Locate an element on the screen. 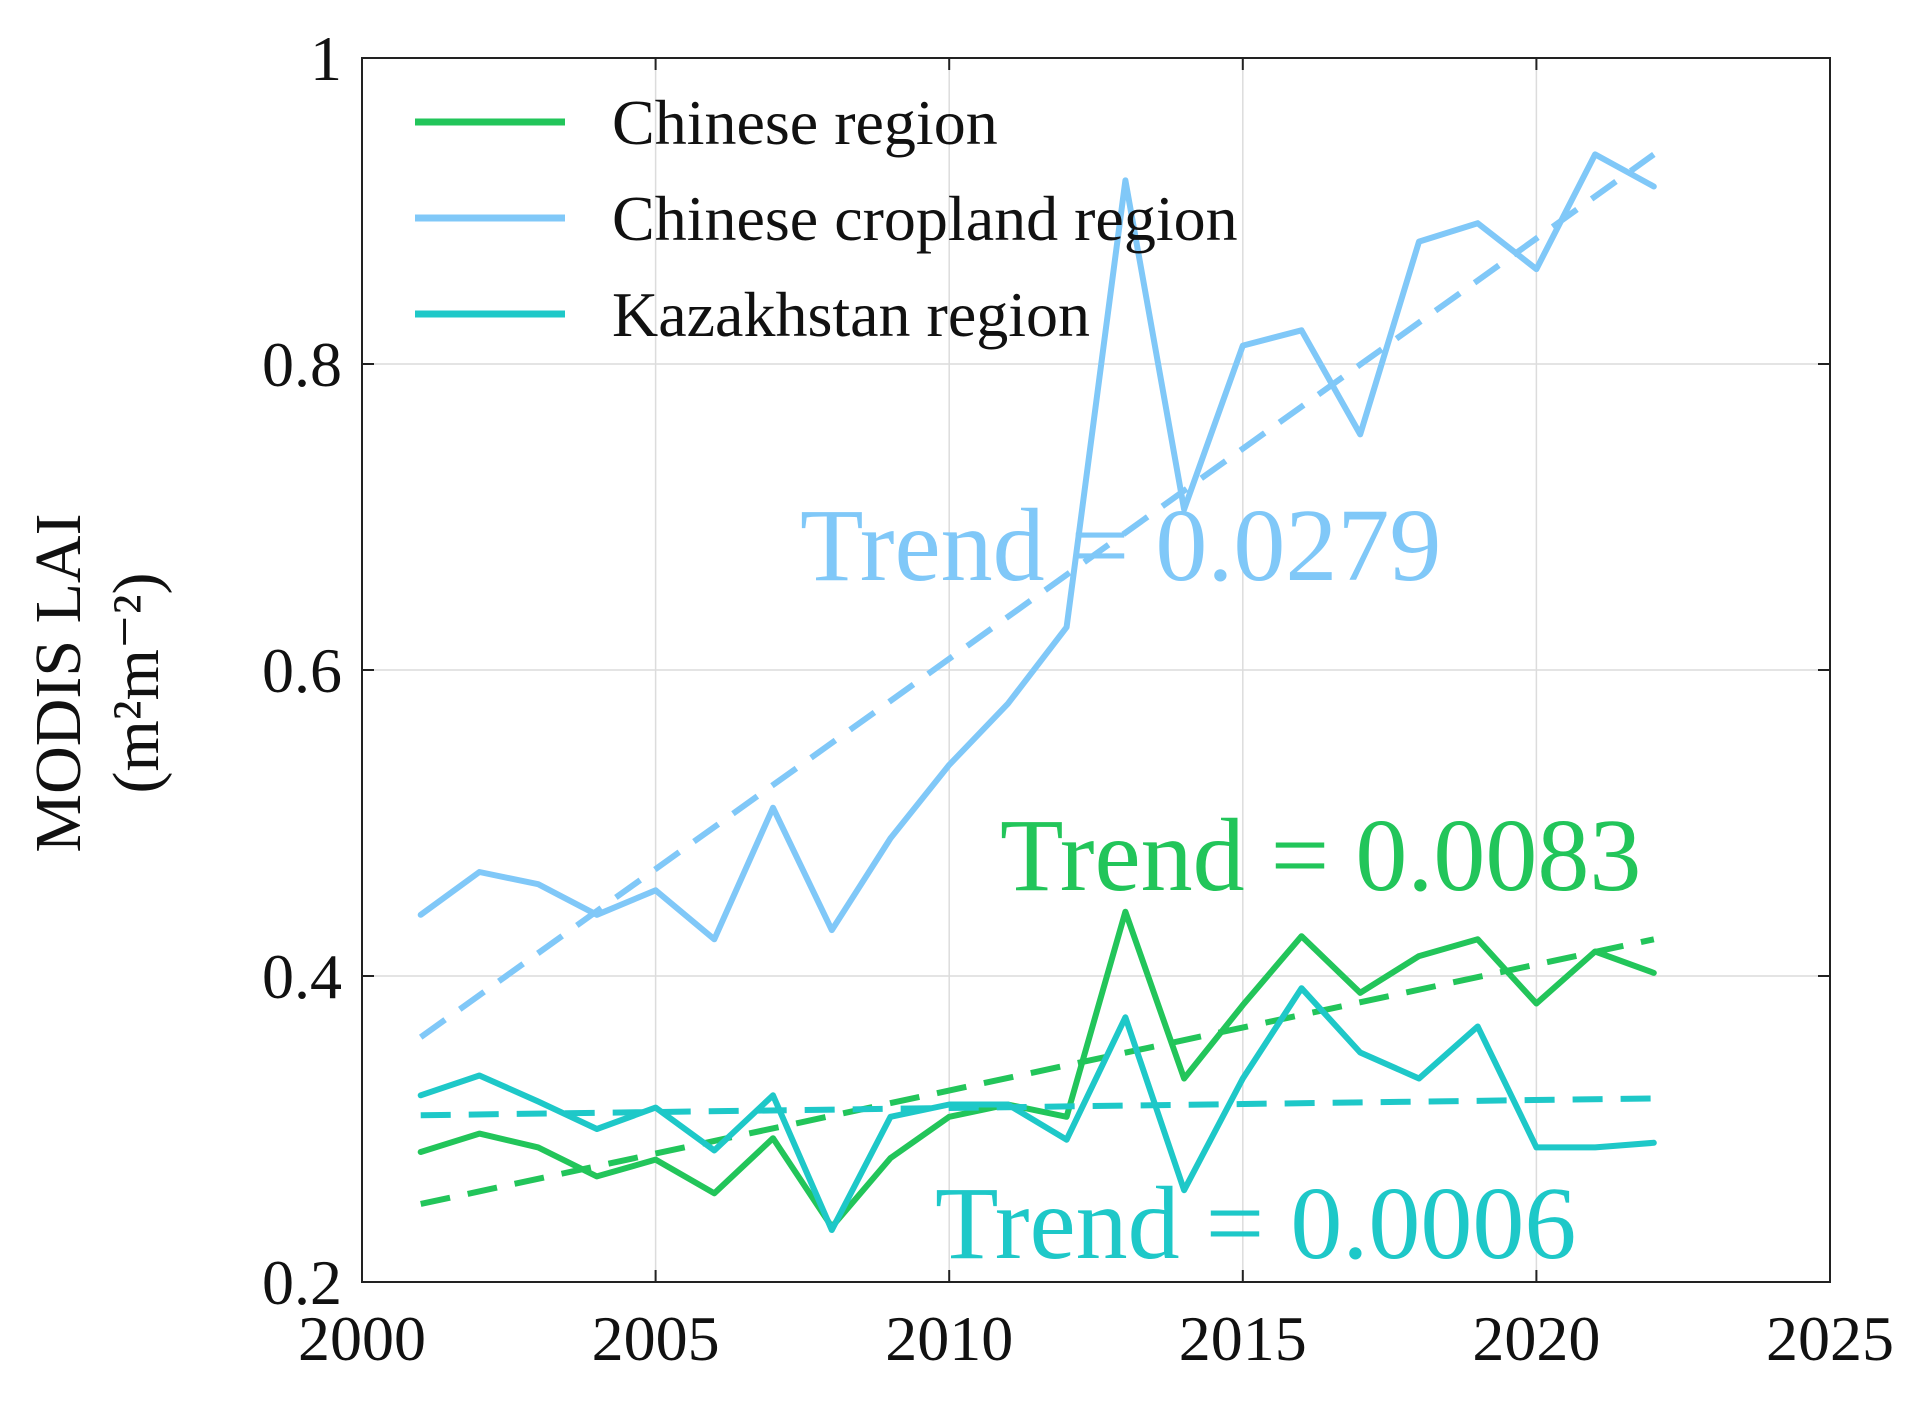 The width and height of the screenshot is (1929, 1419). x-tick-label: 2020 is located at coordinates (1536, 1338).